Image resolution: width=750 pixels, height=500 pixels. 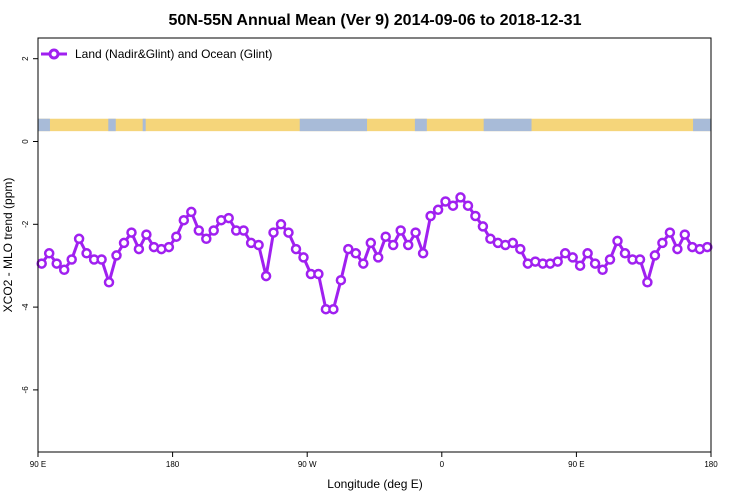 I want to click on y-tick-label: -4, so click(x=25, y=307).